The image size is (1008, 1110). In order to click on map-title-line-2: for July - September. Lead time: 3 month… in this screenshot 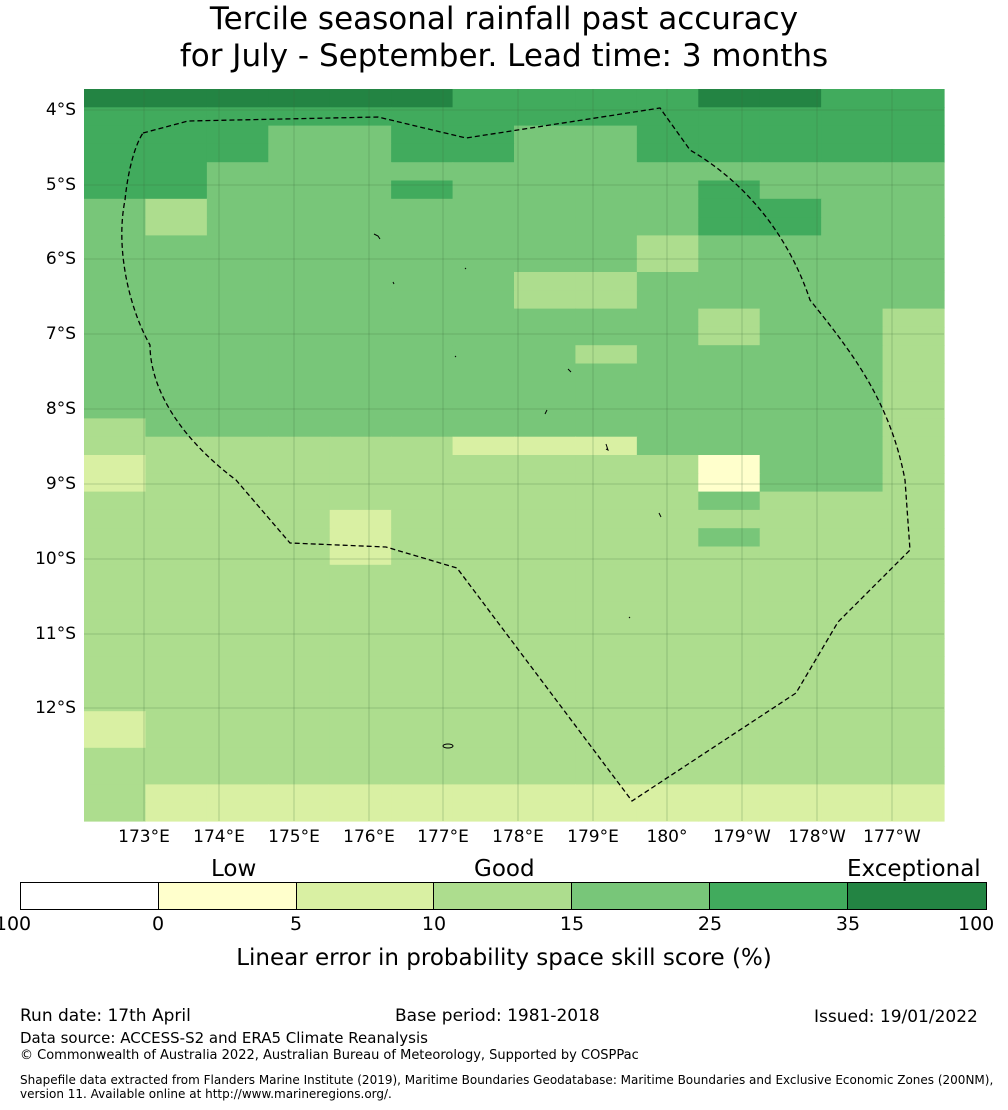, I will do `click(504, 56)`.